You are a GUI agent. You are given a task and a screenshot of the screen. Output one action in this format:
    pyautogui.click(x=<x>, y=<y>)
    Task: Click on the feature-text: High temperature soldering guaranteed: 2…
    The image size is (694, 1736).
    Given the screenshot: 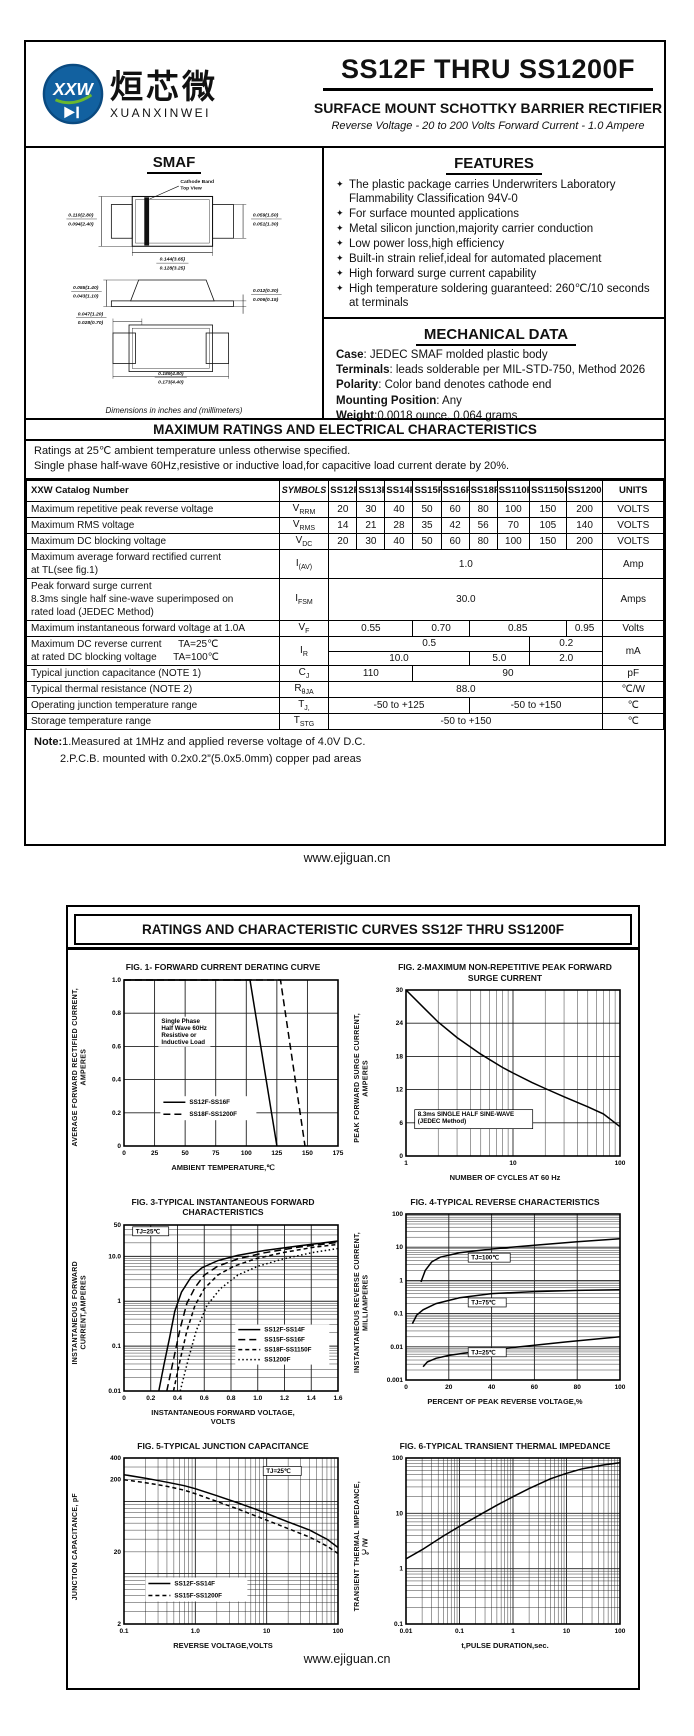 What is the action you would take?
    pyautogui.click(x=499, y=296)
    